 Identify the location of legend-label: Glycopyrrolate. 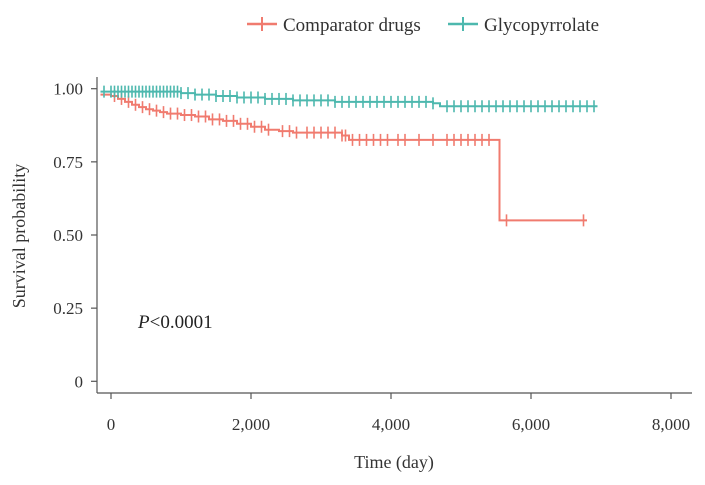
(541, 25).